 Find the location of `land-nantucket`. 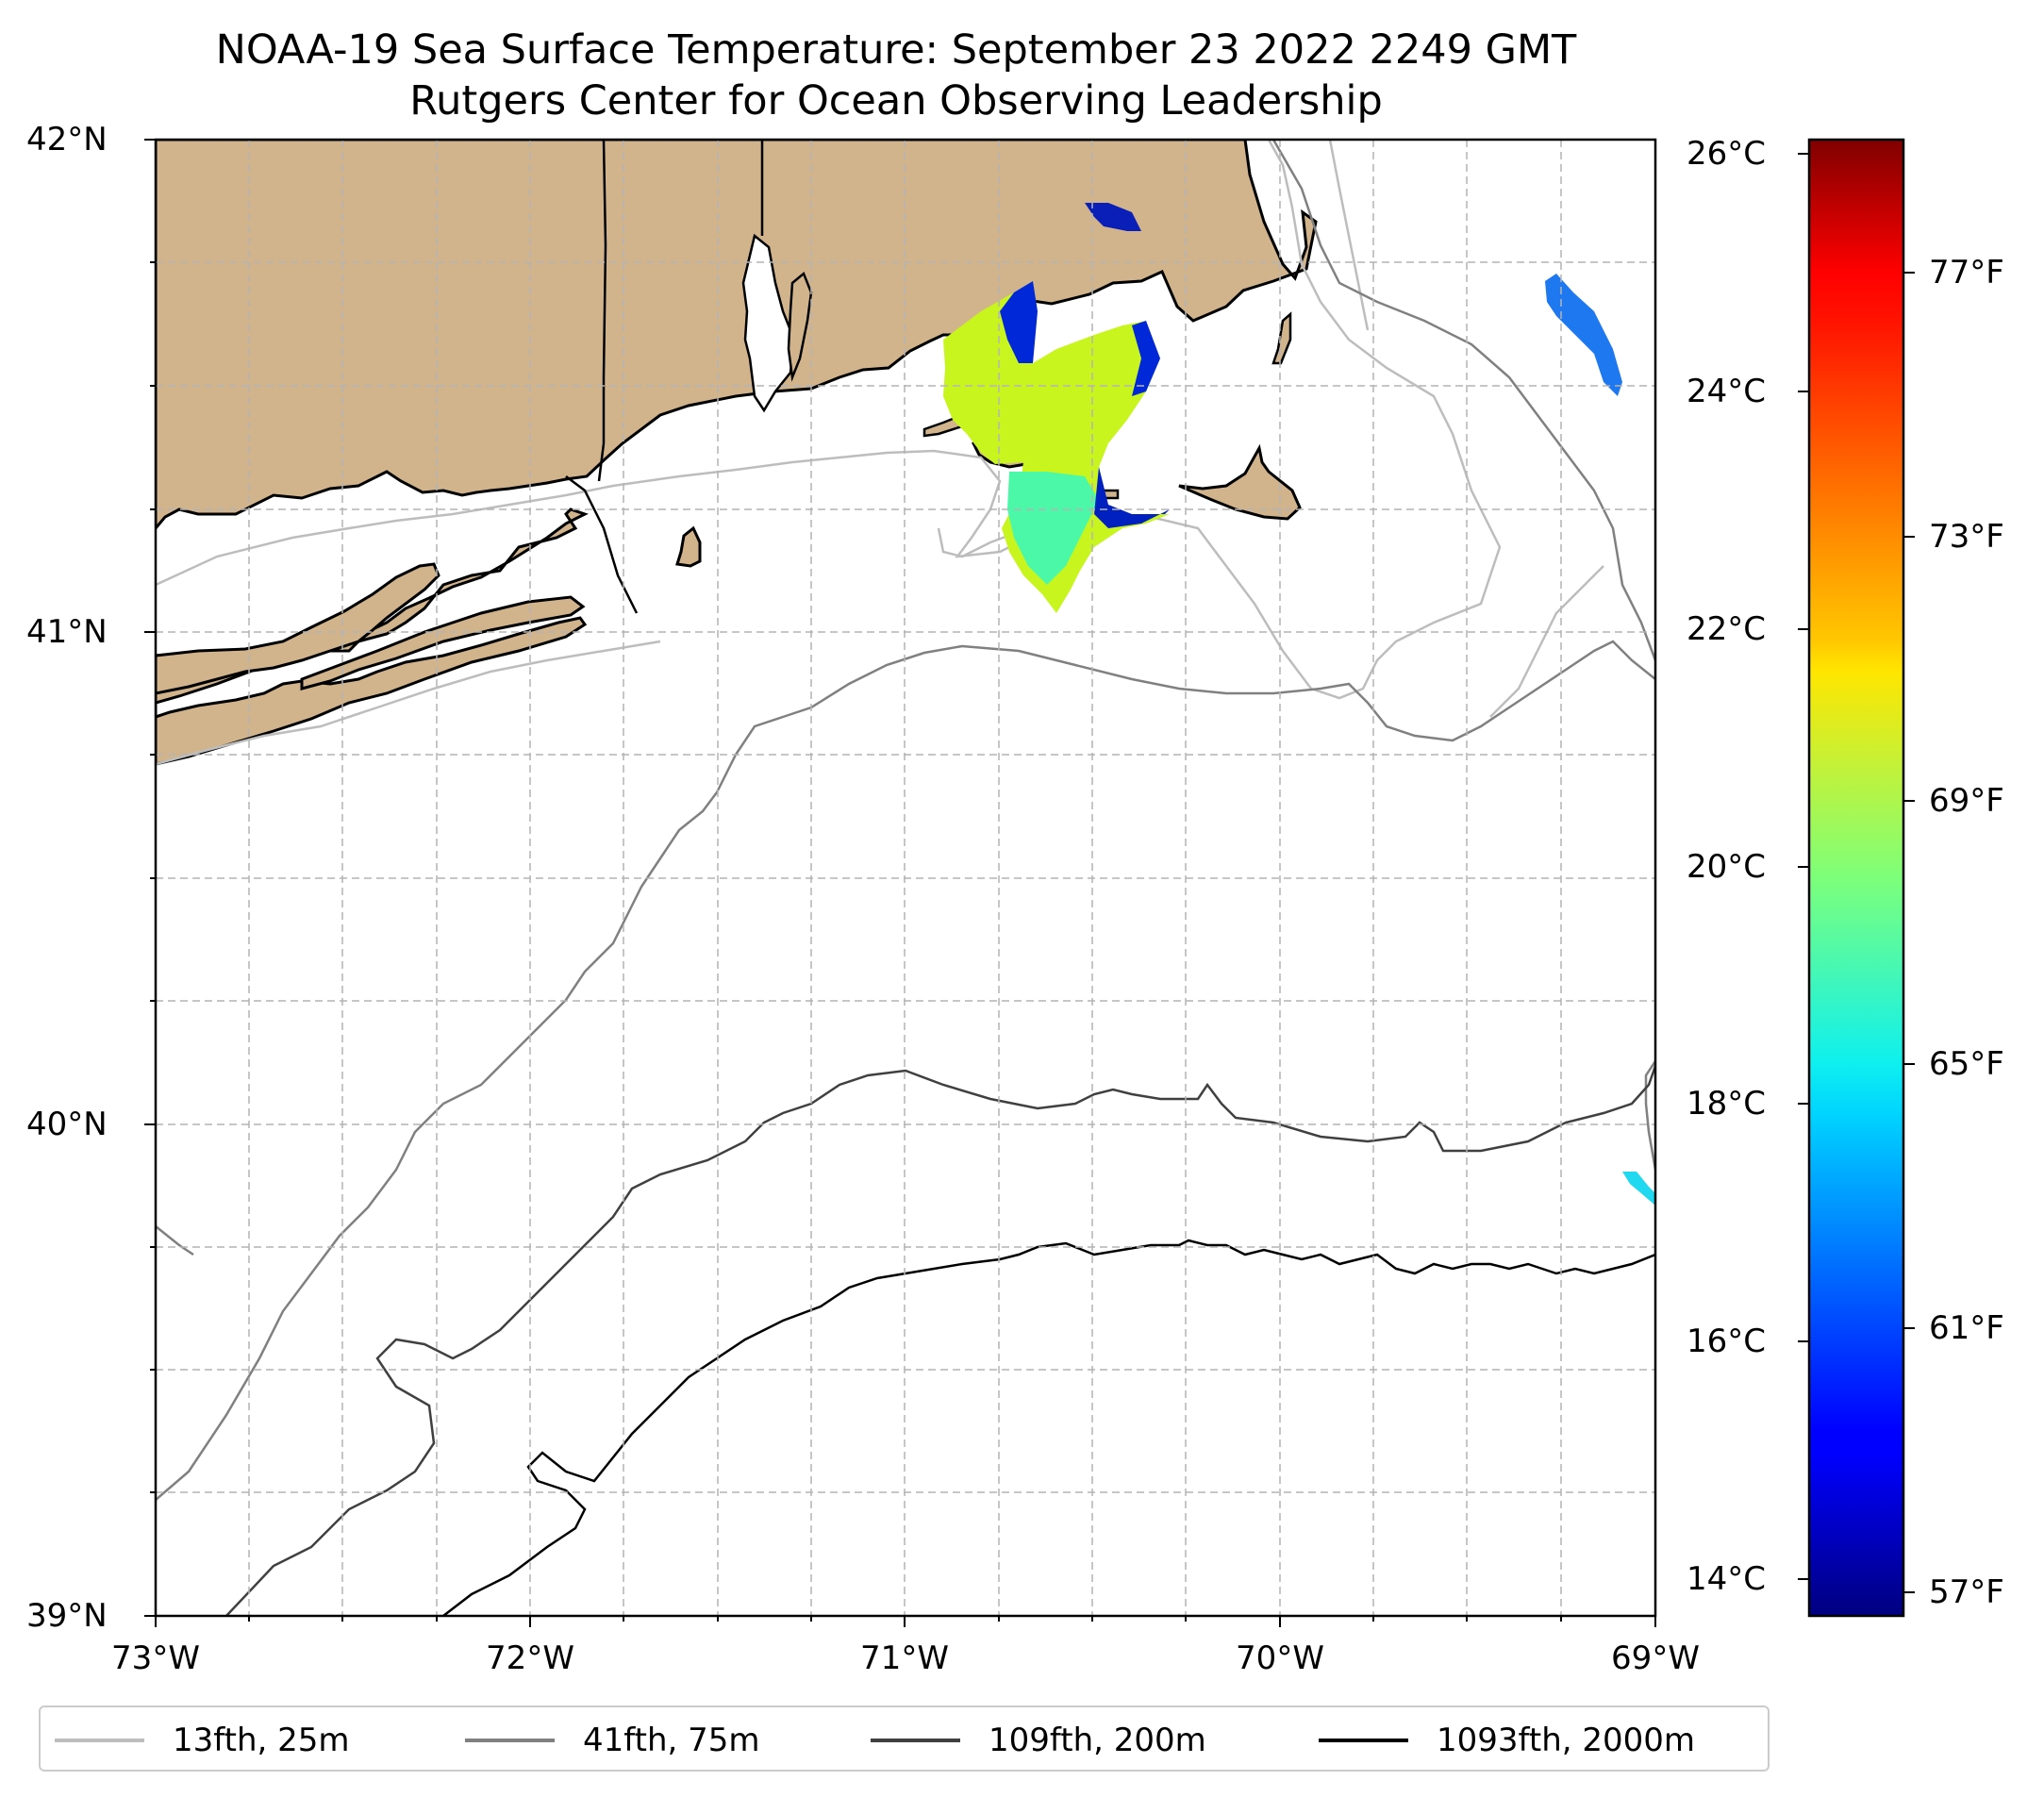

land-nantucket is located at coordinates (1240, 482).